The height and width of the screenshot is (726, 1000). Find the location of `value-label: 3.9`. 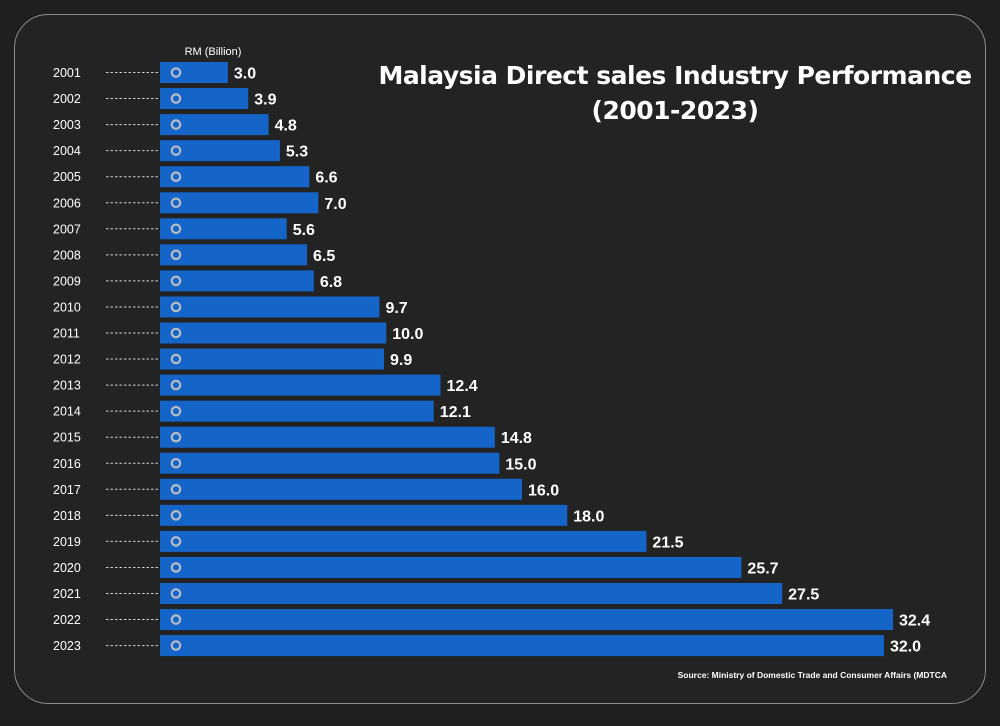

value-label: 3.9 is located at coordinates (265, 100).